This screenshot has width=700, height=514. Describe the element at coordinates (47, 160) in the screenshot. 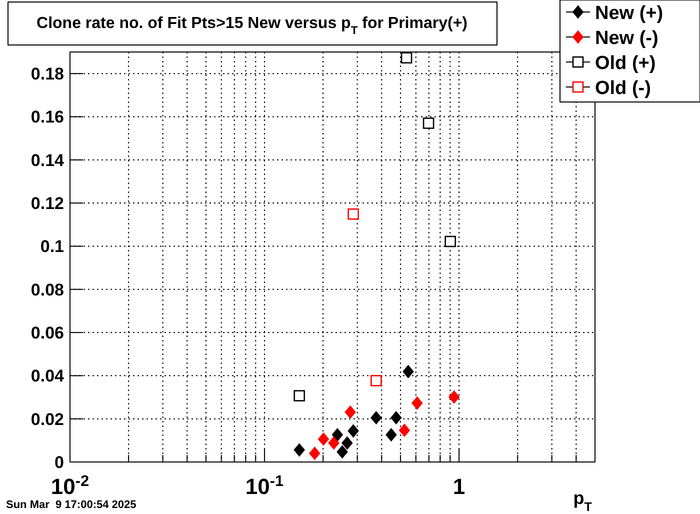

I see `y-tick-label: 0.14` at that location.